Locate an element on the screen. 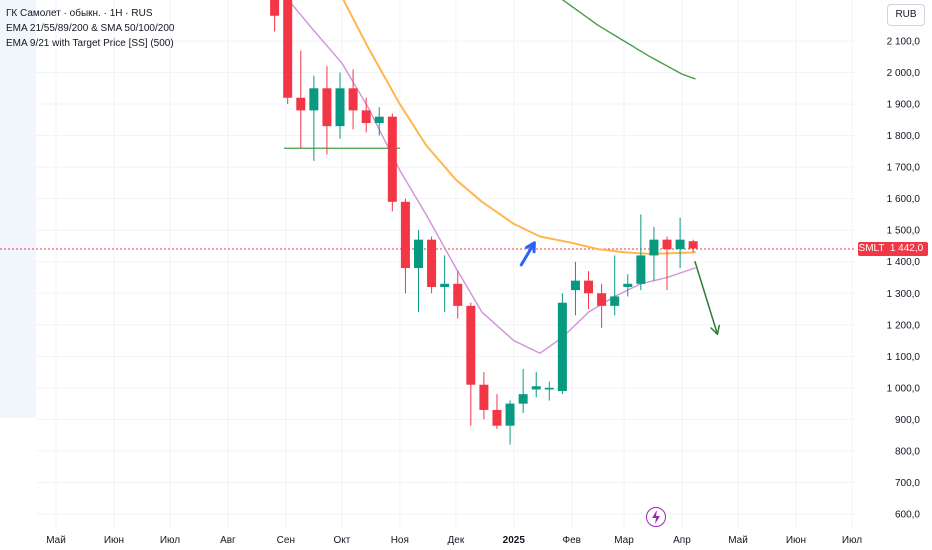 Image resolution: width=932 pixels, height=550 pixels. y-tick-label: 1 100,0 is located at coordinates (904, 357).